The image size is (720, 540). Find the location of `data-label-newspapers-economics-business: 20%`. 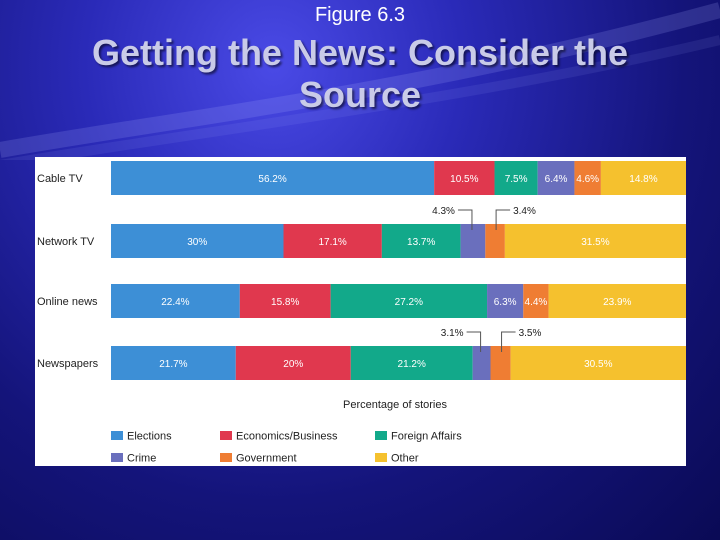

data-label-newspapers-economics-business: 20% is located at coordinates (293, 364).